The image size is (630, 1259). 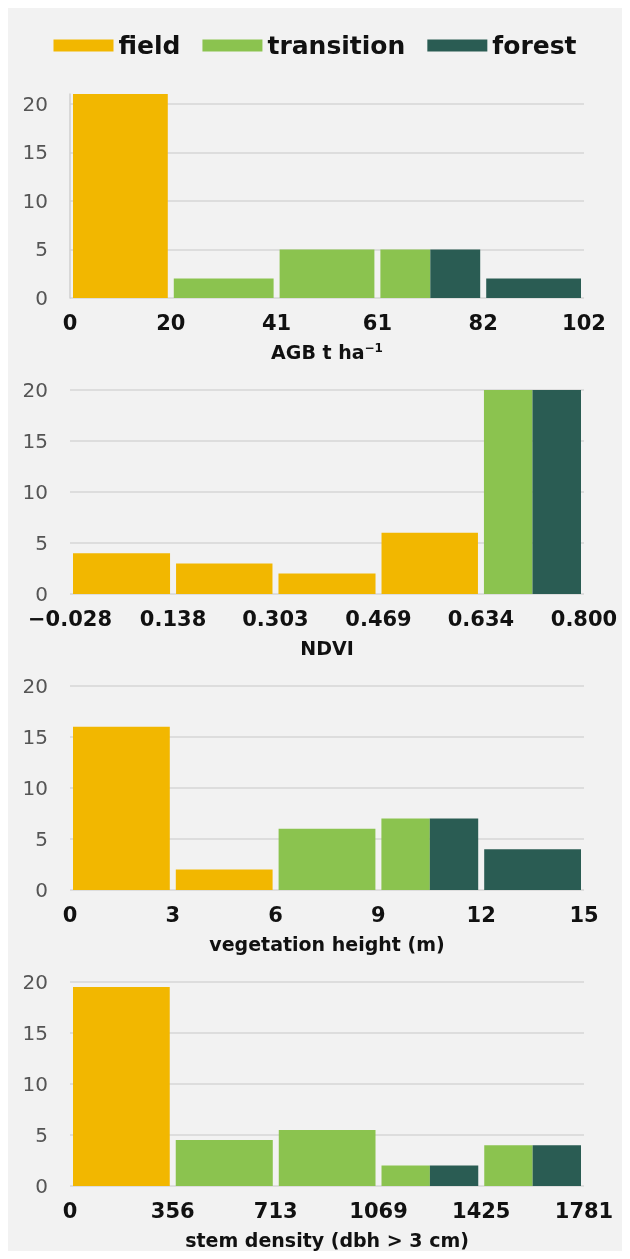 I want to click on legend-label: transition, so click(x=336, y=45).